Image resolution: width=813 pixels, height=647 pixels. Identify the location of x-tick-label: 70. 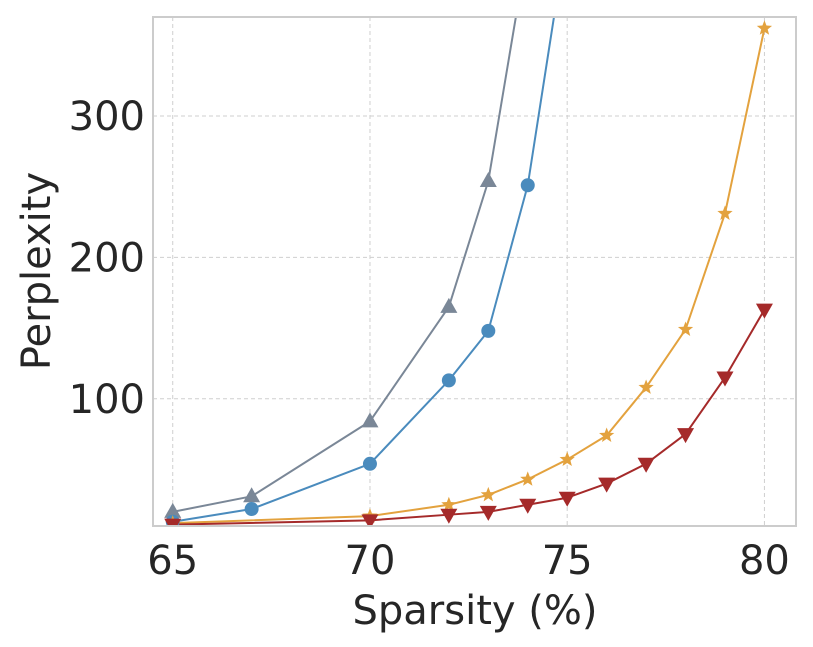
(370, 561).